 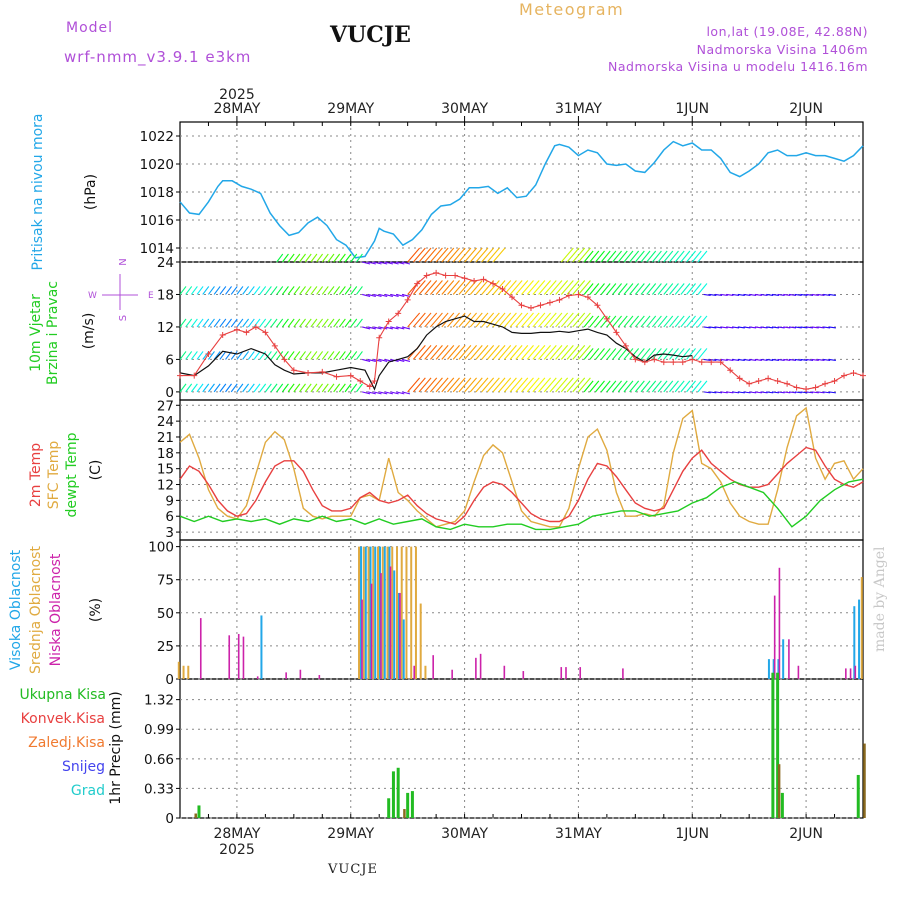 I want to click on top-day-label: 31MAY, so click(x=578, y=109).